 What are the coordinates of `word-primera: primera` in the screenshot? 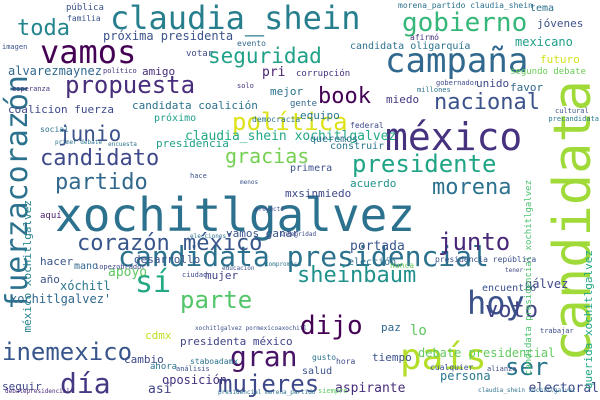 It's located at (311, 168).